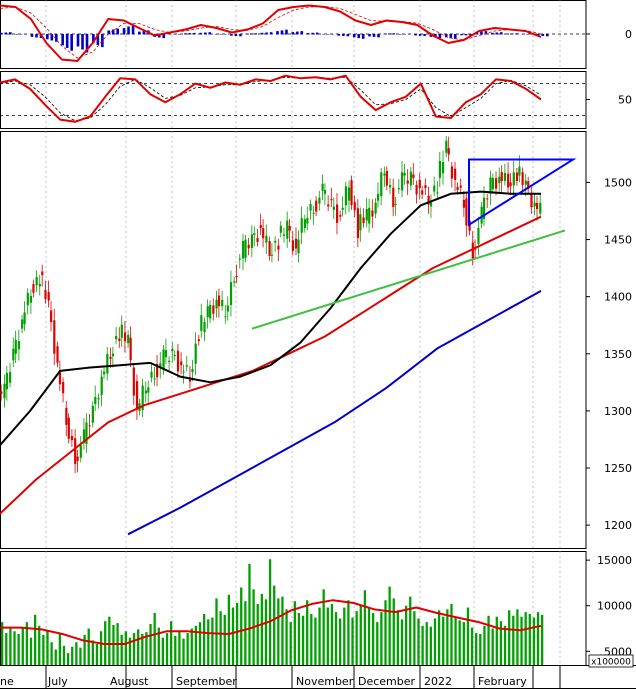 This screenshot has width=636, height=689. I want to click on x-tick-label: July, so click(57, 681).